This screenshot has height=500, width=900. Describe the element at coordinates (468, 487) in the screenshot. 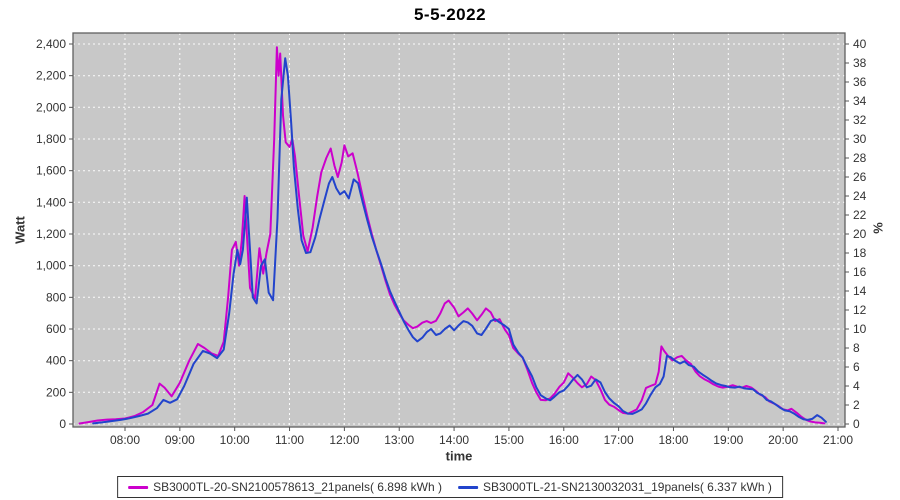

I see `legend-swatch-blue` at that location.